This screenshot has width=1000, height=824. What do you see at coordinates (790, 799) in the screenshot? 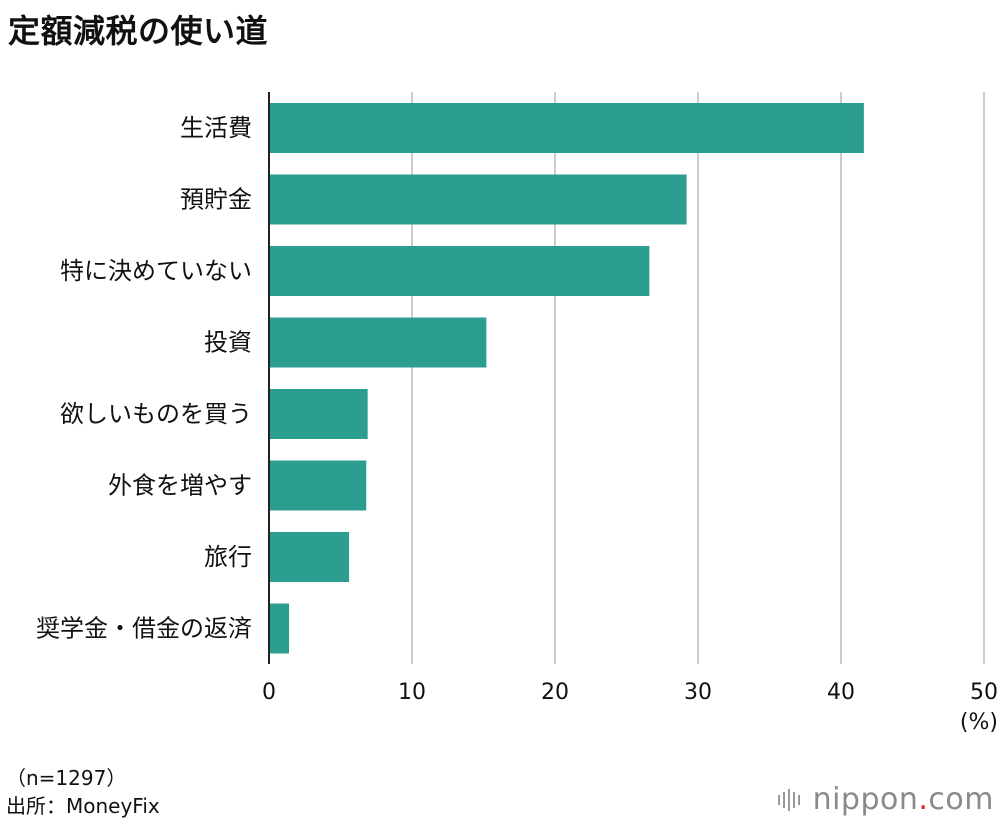
I see `logo-mark-icon` at bounding box center [790, 799].